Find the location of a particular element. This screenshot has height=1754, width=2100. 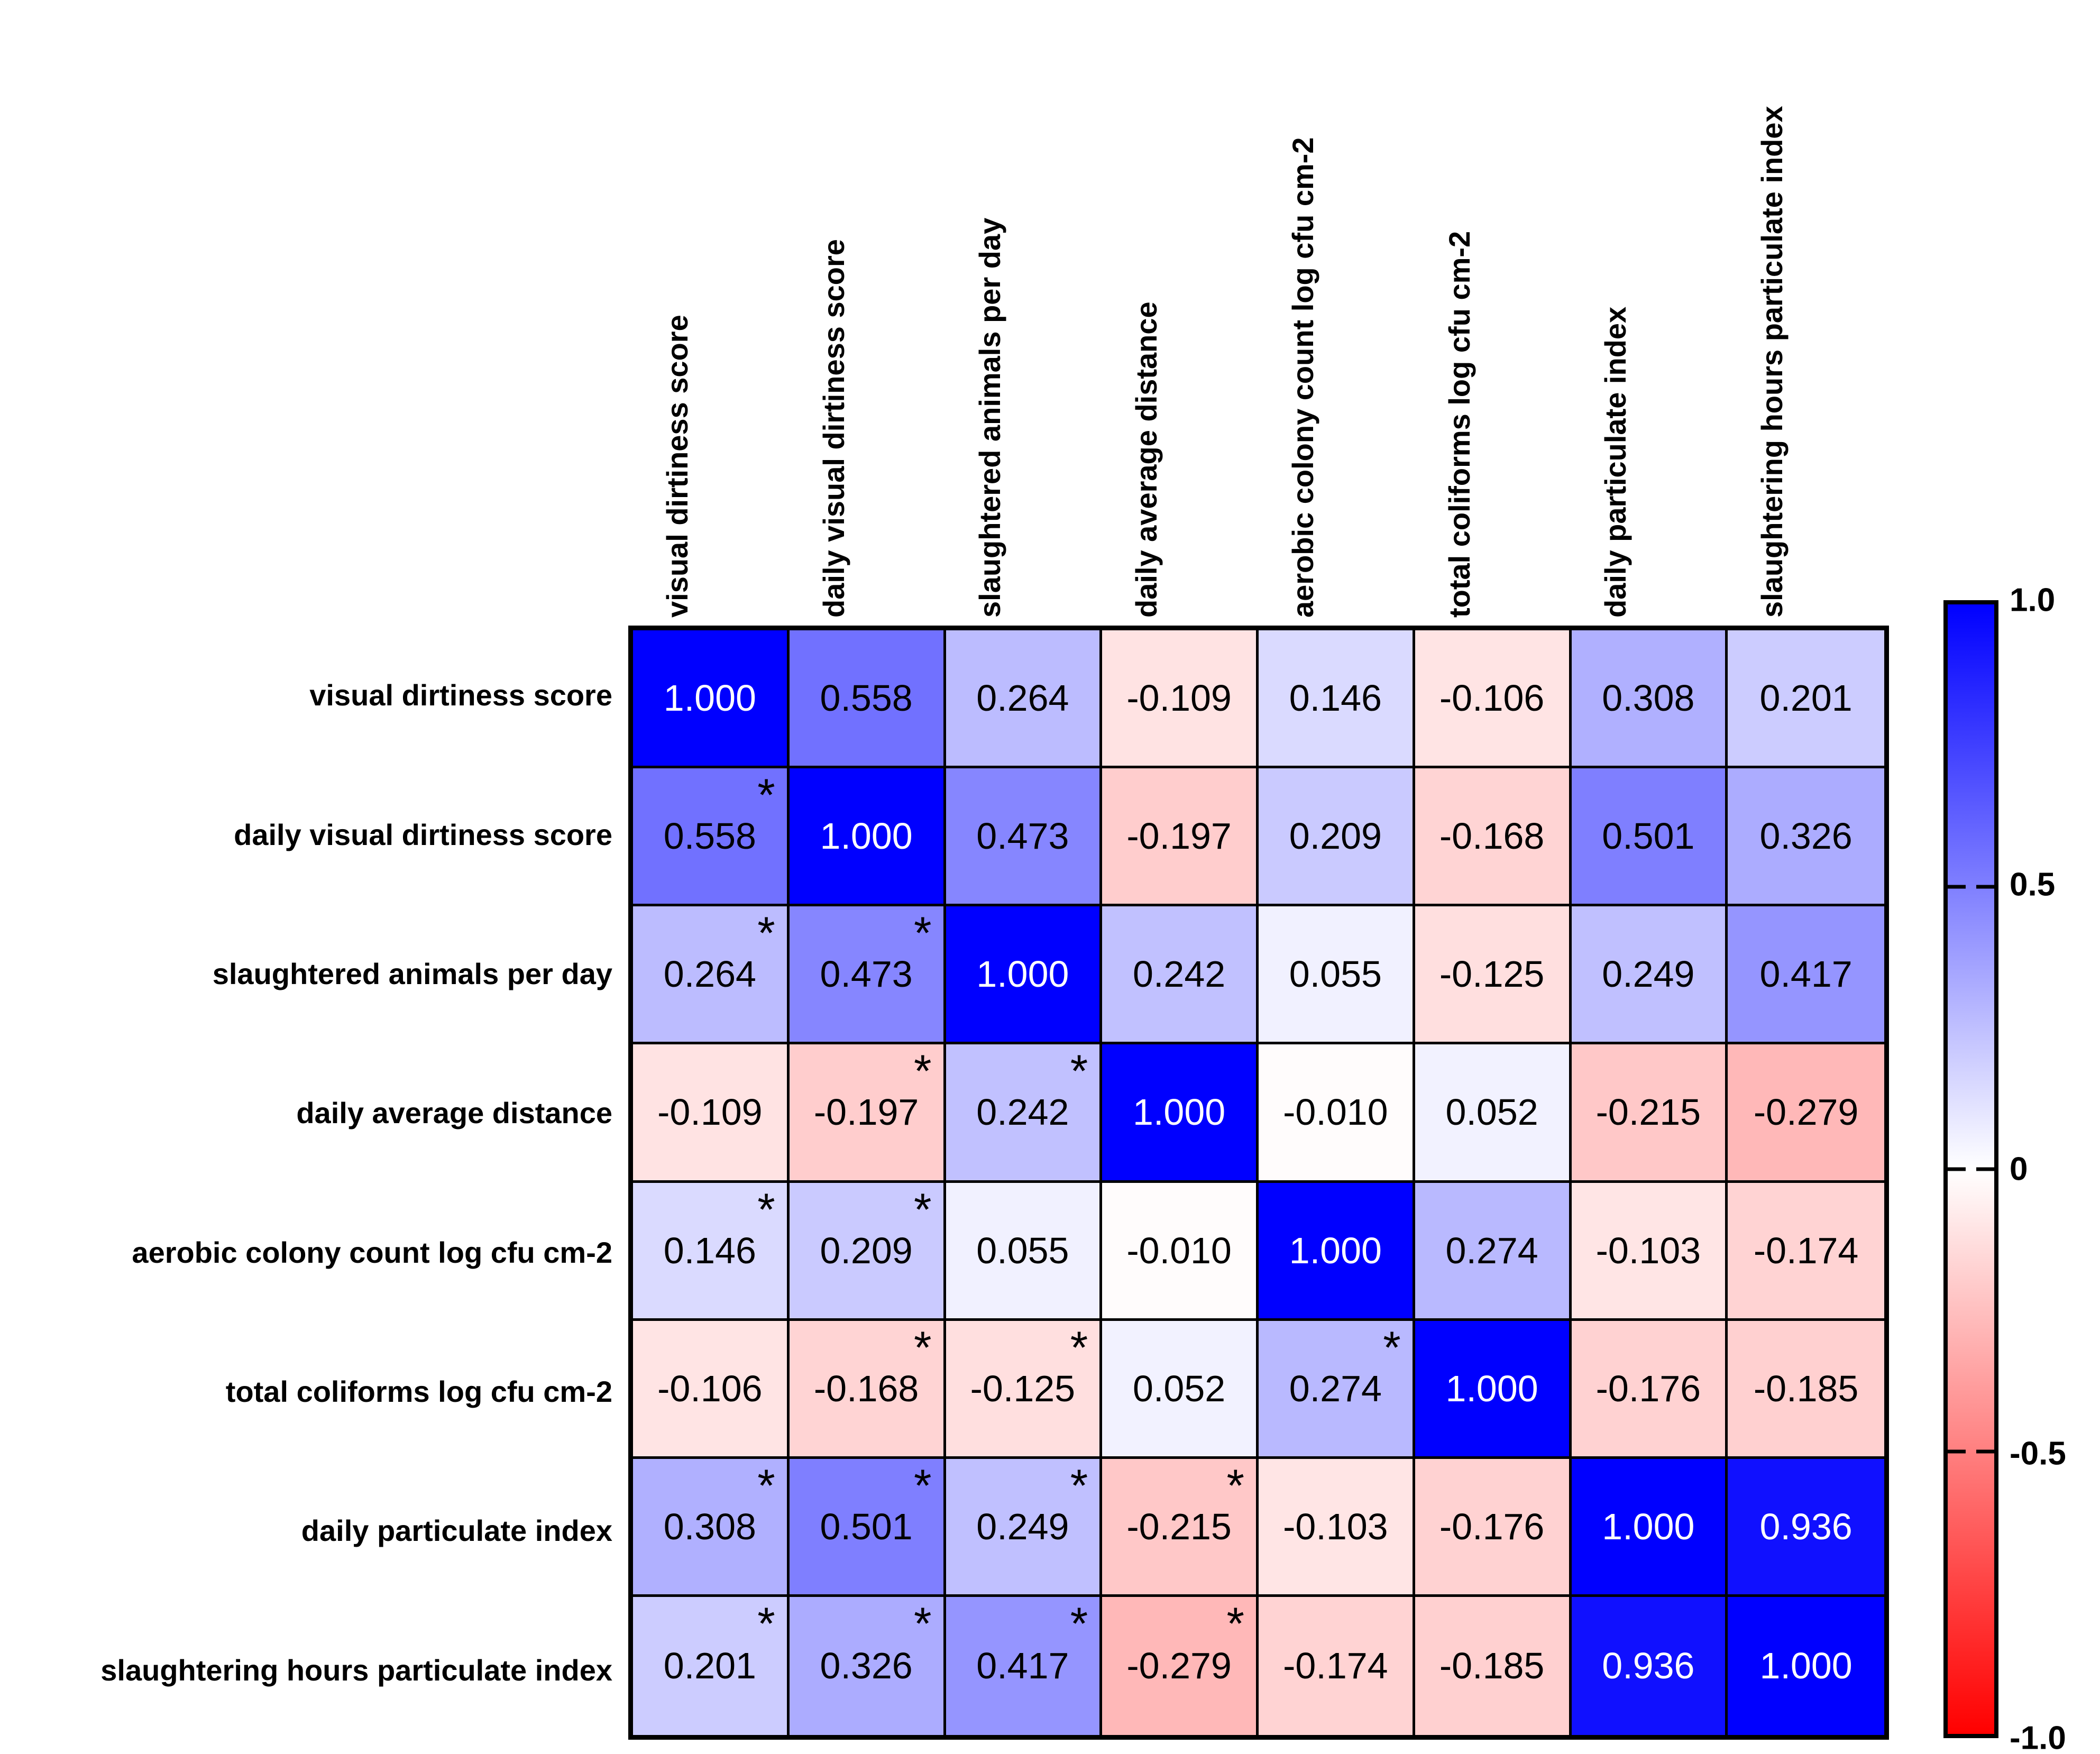

cell-value: -0.125 is located at coordinates (1023, 1388).